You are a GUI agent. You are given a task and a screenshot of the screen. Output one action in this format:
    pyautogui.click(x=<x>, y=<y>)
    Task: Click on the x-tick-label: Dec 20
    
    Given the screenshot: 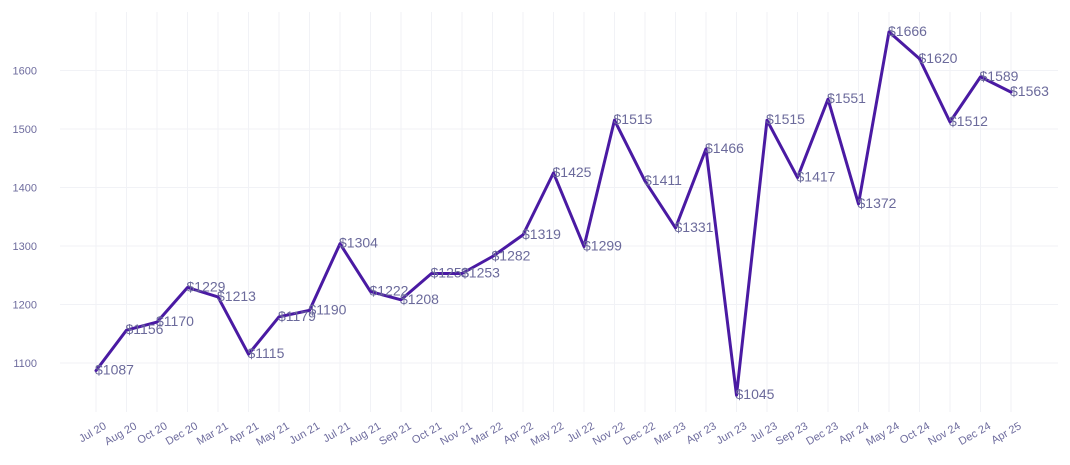 What is the action you would take?
    pyautogui.click(x=182, y=434)
    